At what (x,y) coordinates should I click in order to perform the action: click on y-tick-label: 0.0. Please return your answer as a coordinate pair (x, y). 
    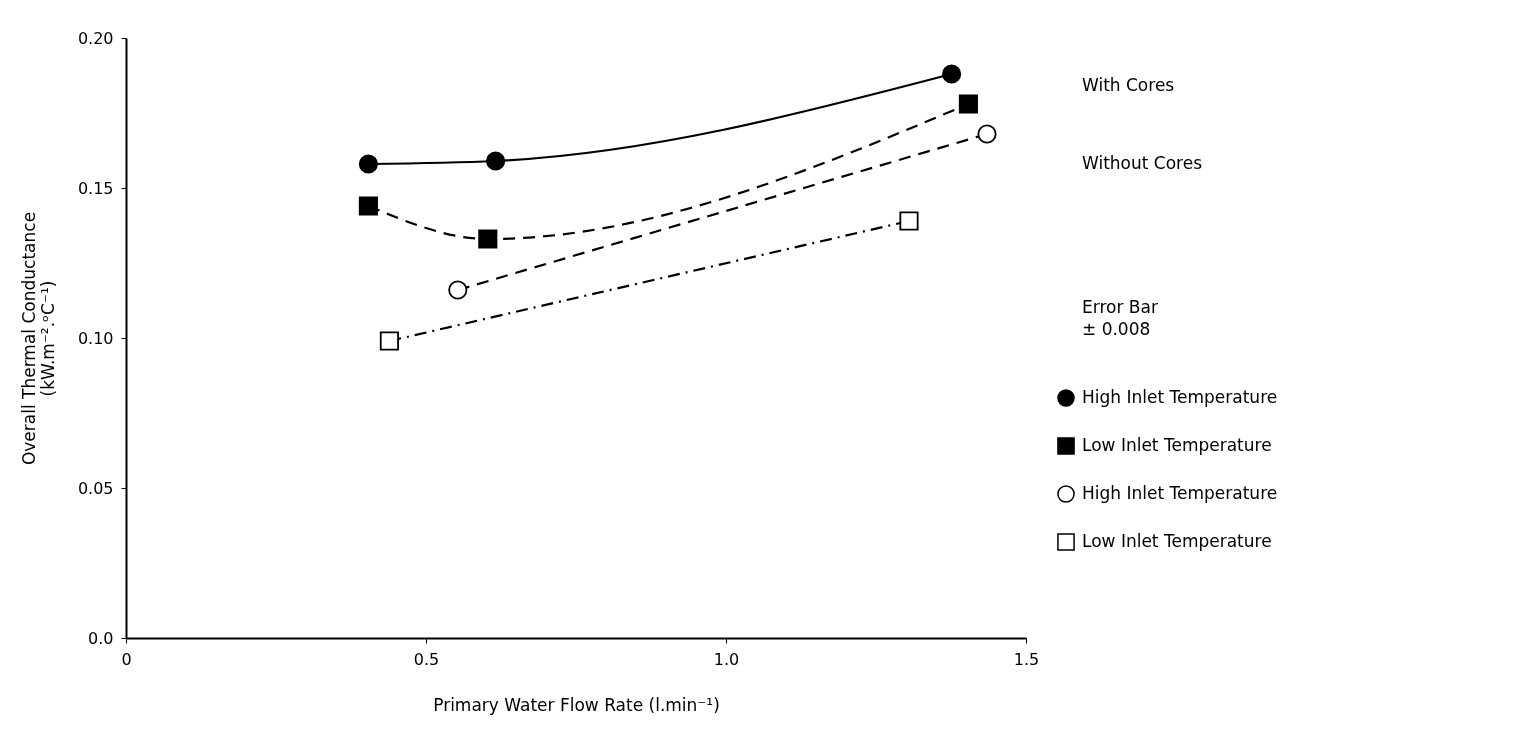
    Looking at the image, I should click on (101, 638).